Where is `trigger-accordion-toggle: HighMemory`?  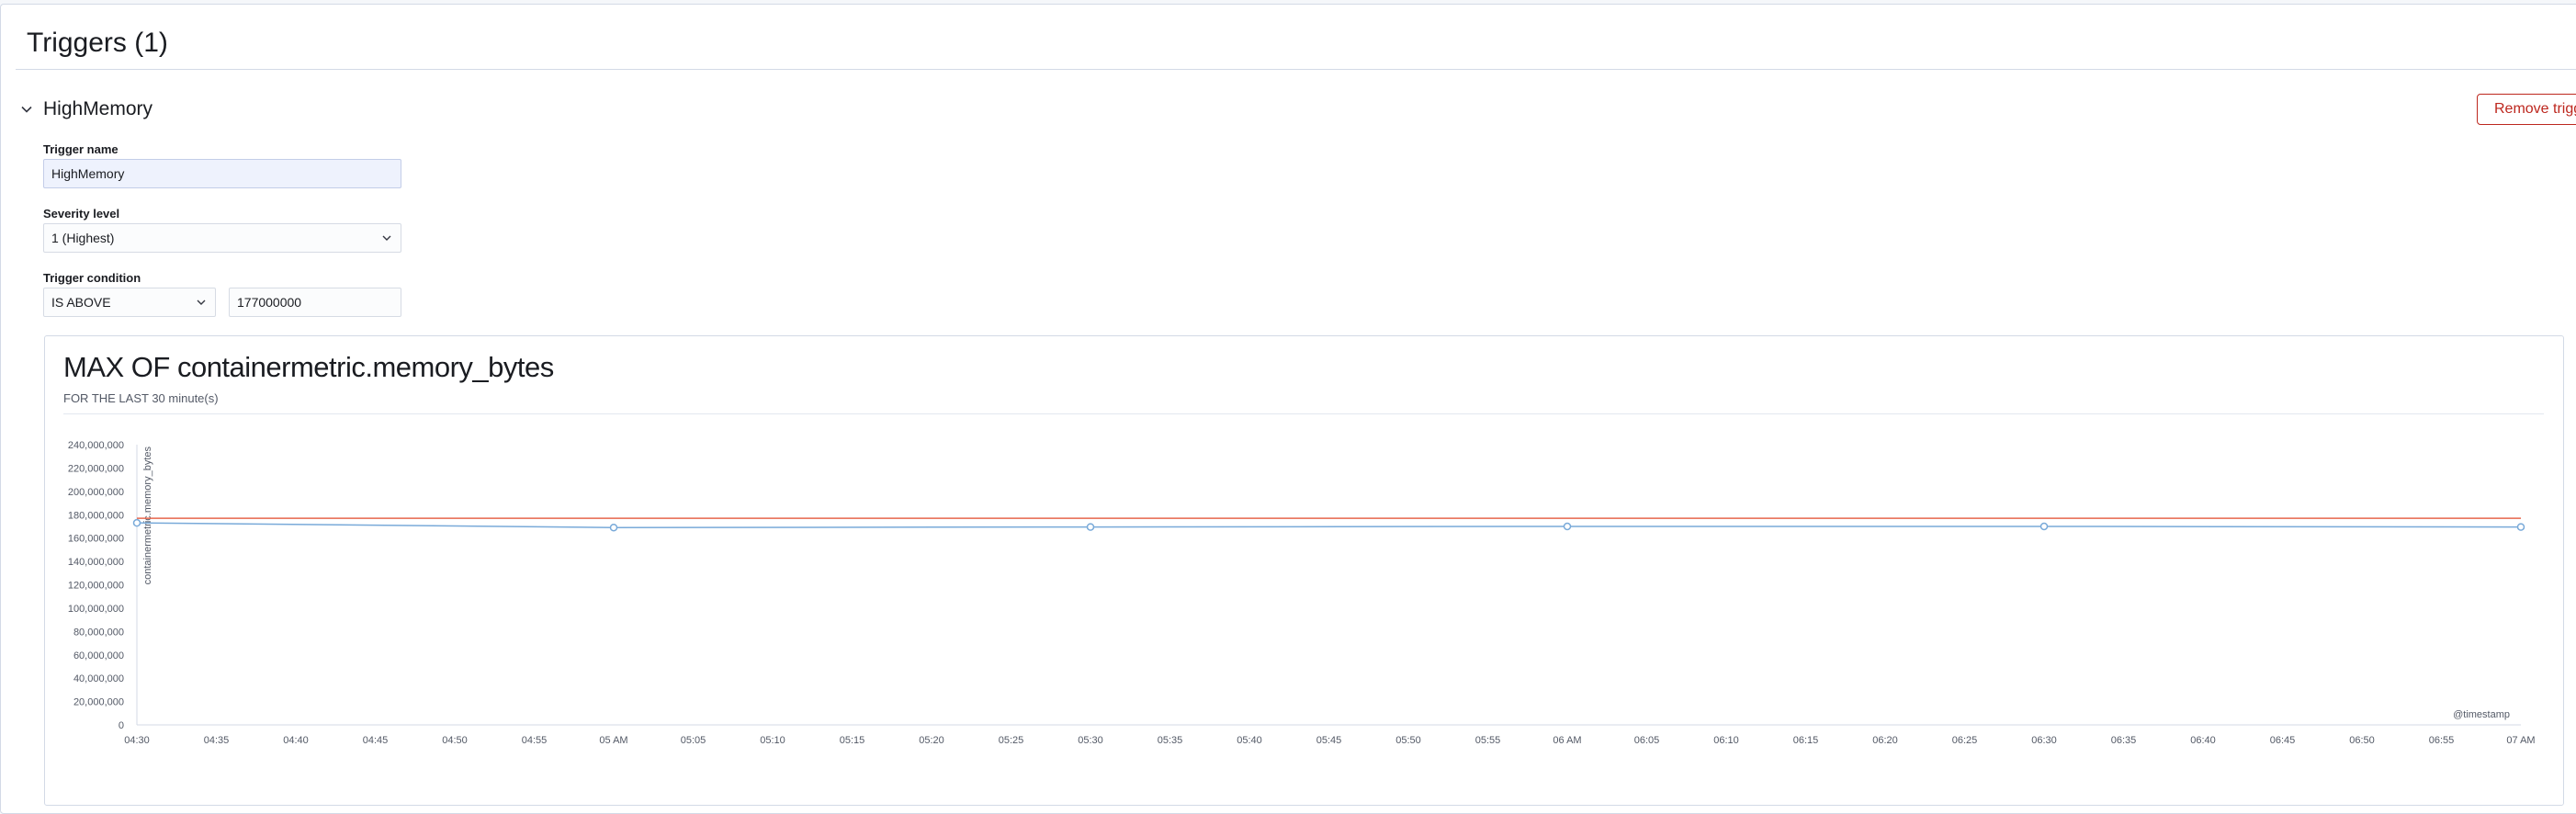
trigger-accordion-toggle: HighMemory is located at coordinates (85, 109).